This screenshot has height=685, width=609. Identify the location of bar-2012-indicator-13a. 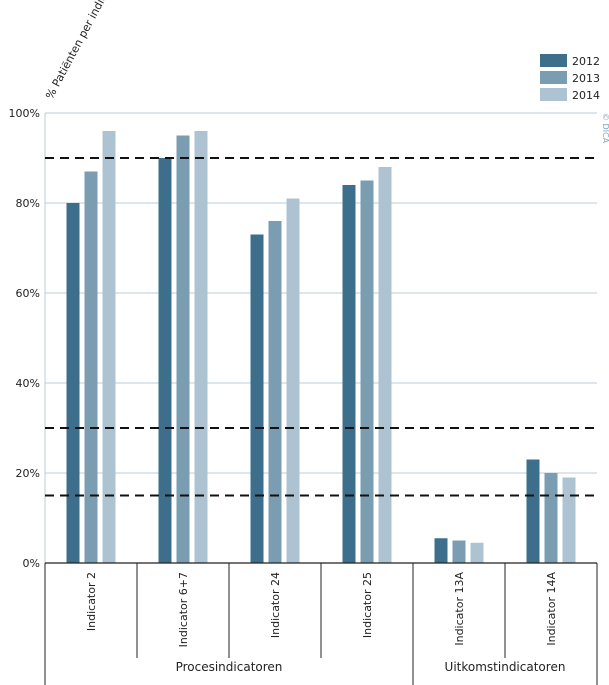
(441, 550).